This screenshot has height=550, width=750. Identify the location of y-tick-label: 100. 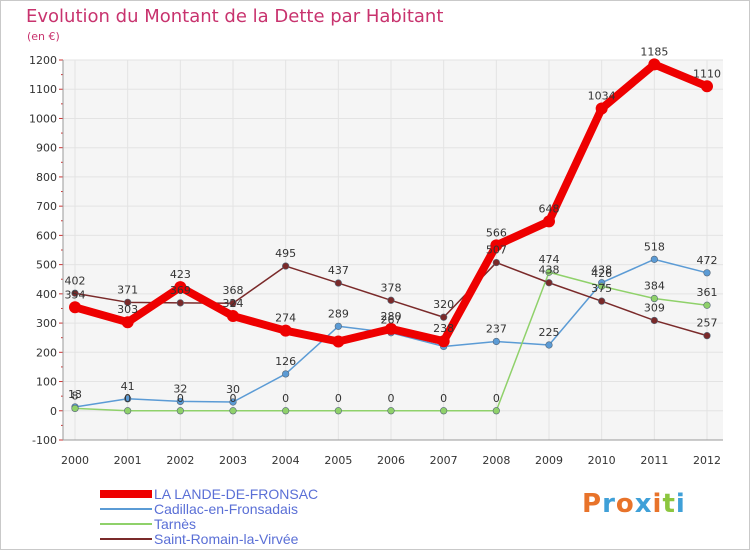
(46, 382).